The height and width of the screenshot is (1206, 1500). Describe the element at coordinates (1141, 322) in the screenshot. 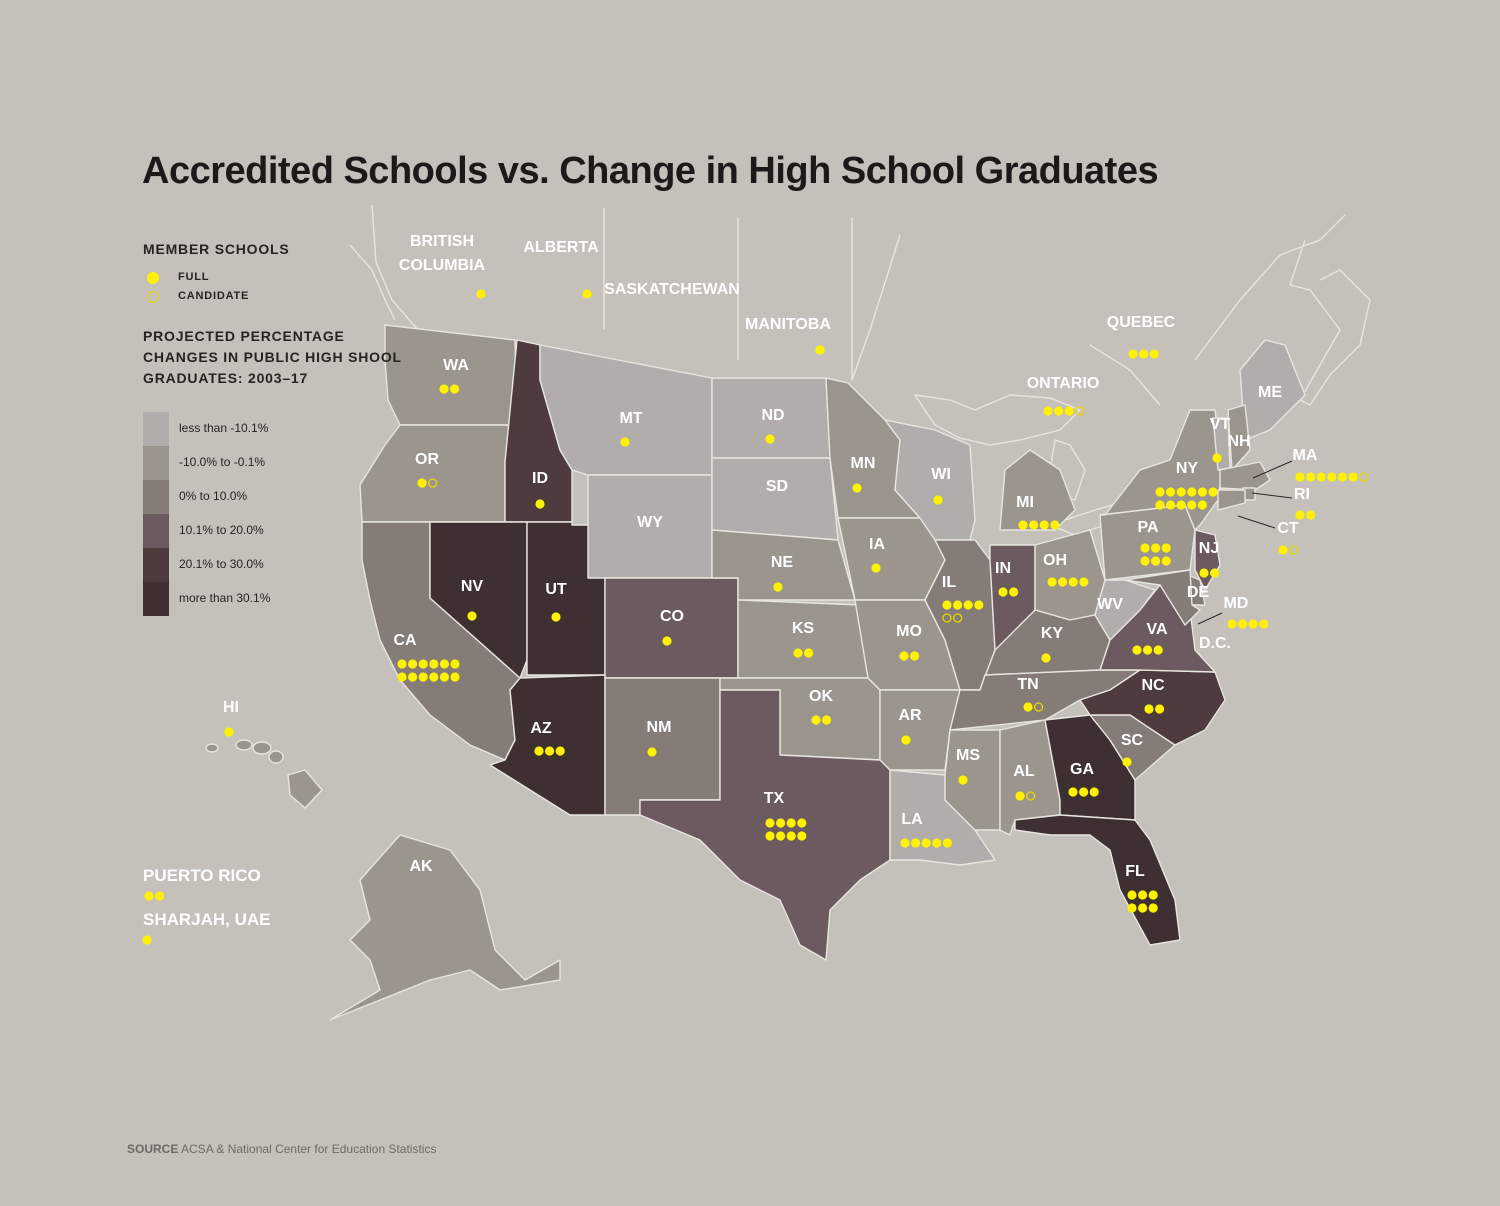

I see `label-quebec: QUEBEC` at that location.